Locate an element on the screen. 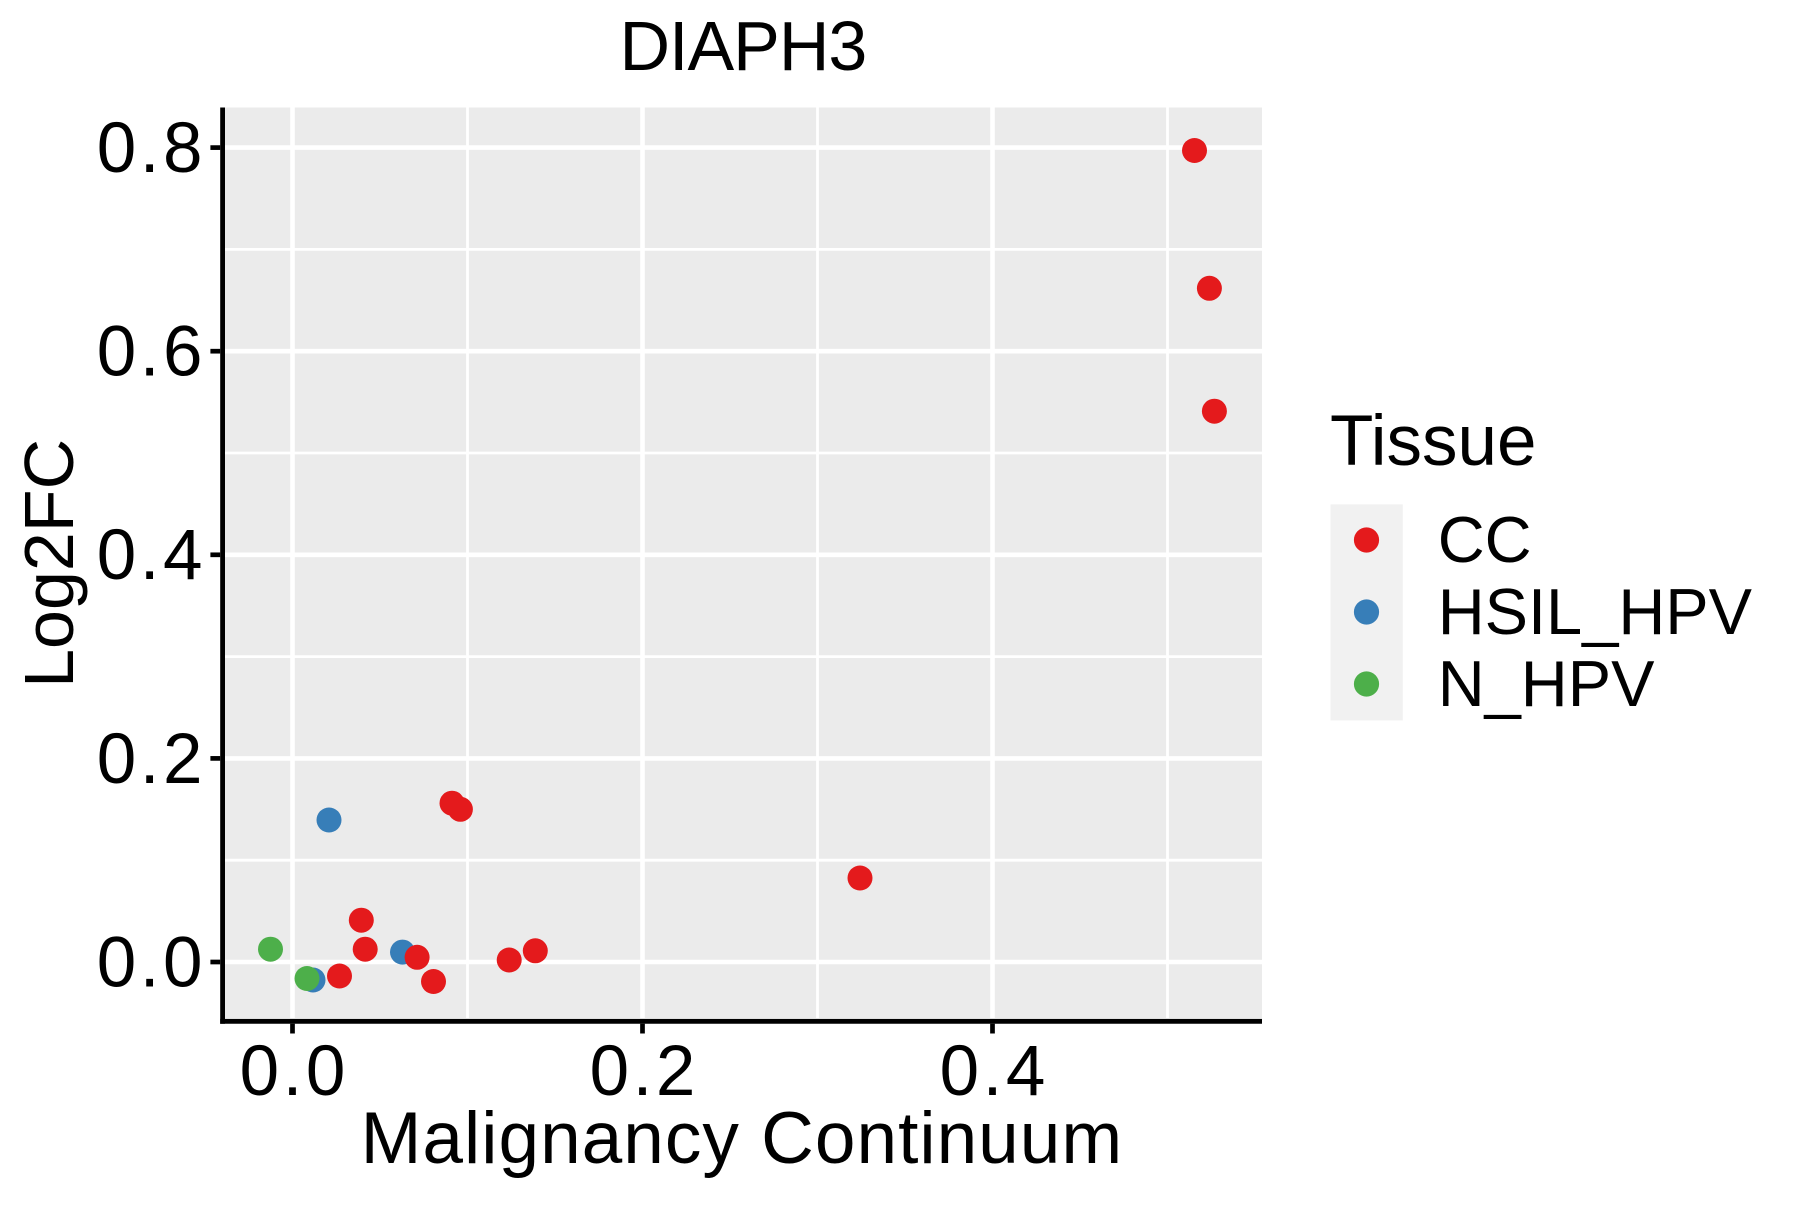 This screenshot has width=1800, height=1205. svg-text: DIAPH3 is located at coordinates (742, 46).